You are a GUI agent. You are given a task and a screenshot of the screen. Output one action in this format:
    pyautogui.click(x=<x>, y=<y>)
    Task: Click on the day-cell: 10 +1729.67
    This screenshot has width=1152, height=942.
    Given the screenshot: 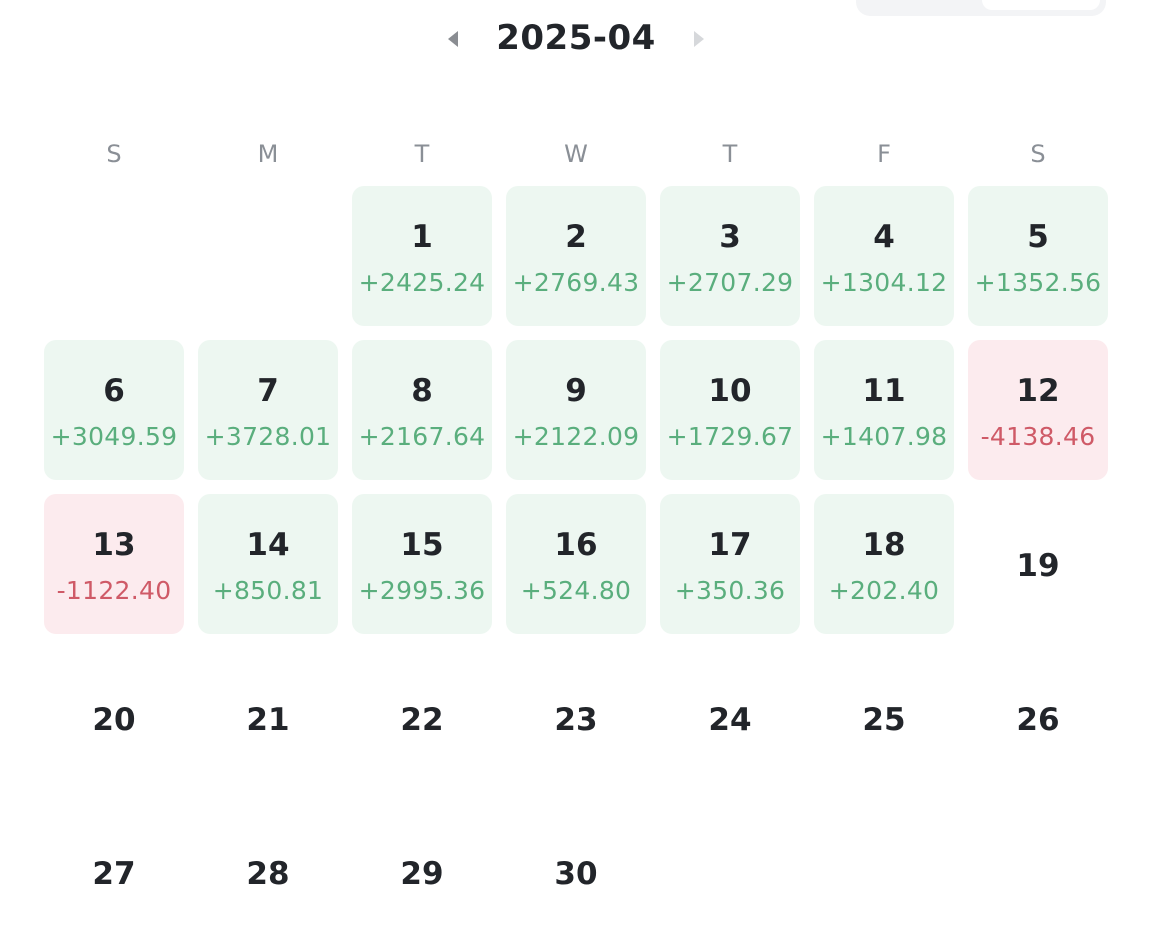 What is the action you would take?
    pyautogui.click(x=730, y=410)
    